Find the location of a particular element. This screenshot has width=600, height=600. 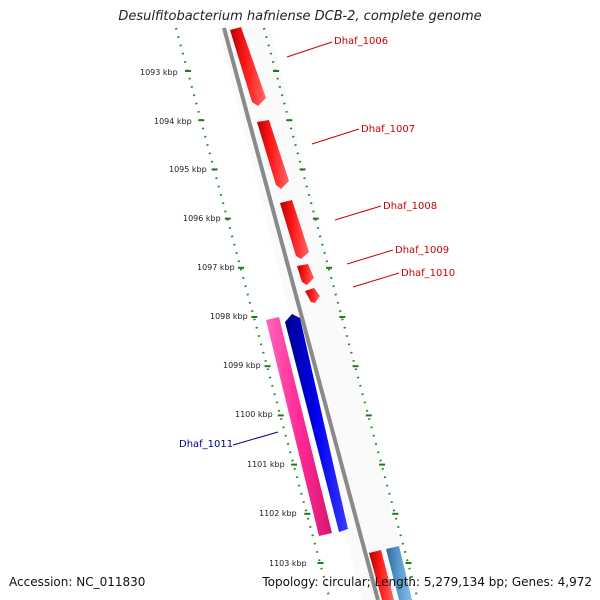

kbp-label: 1100 kbp is located at coordinates (254, 414).